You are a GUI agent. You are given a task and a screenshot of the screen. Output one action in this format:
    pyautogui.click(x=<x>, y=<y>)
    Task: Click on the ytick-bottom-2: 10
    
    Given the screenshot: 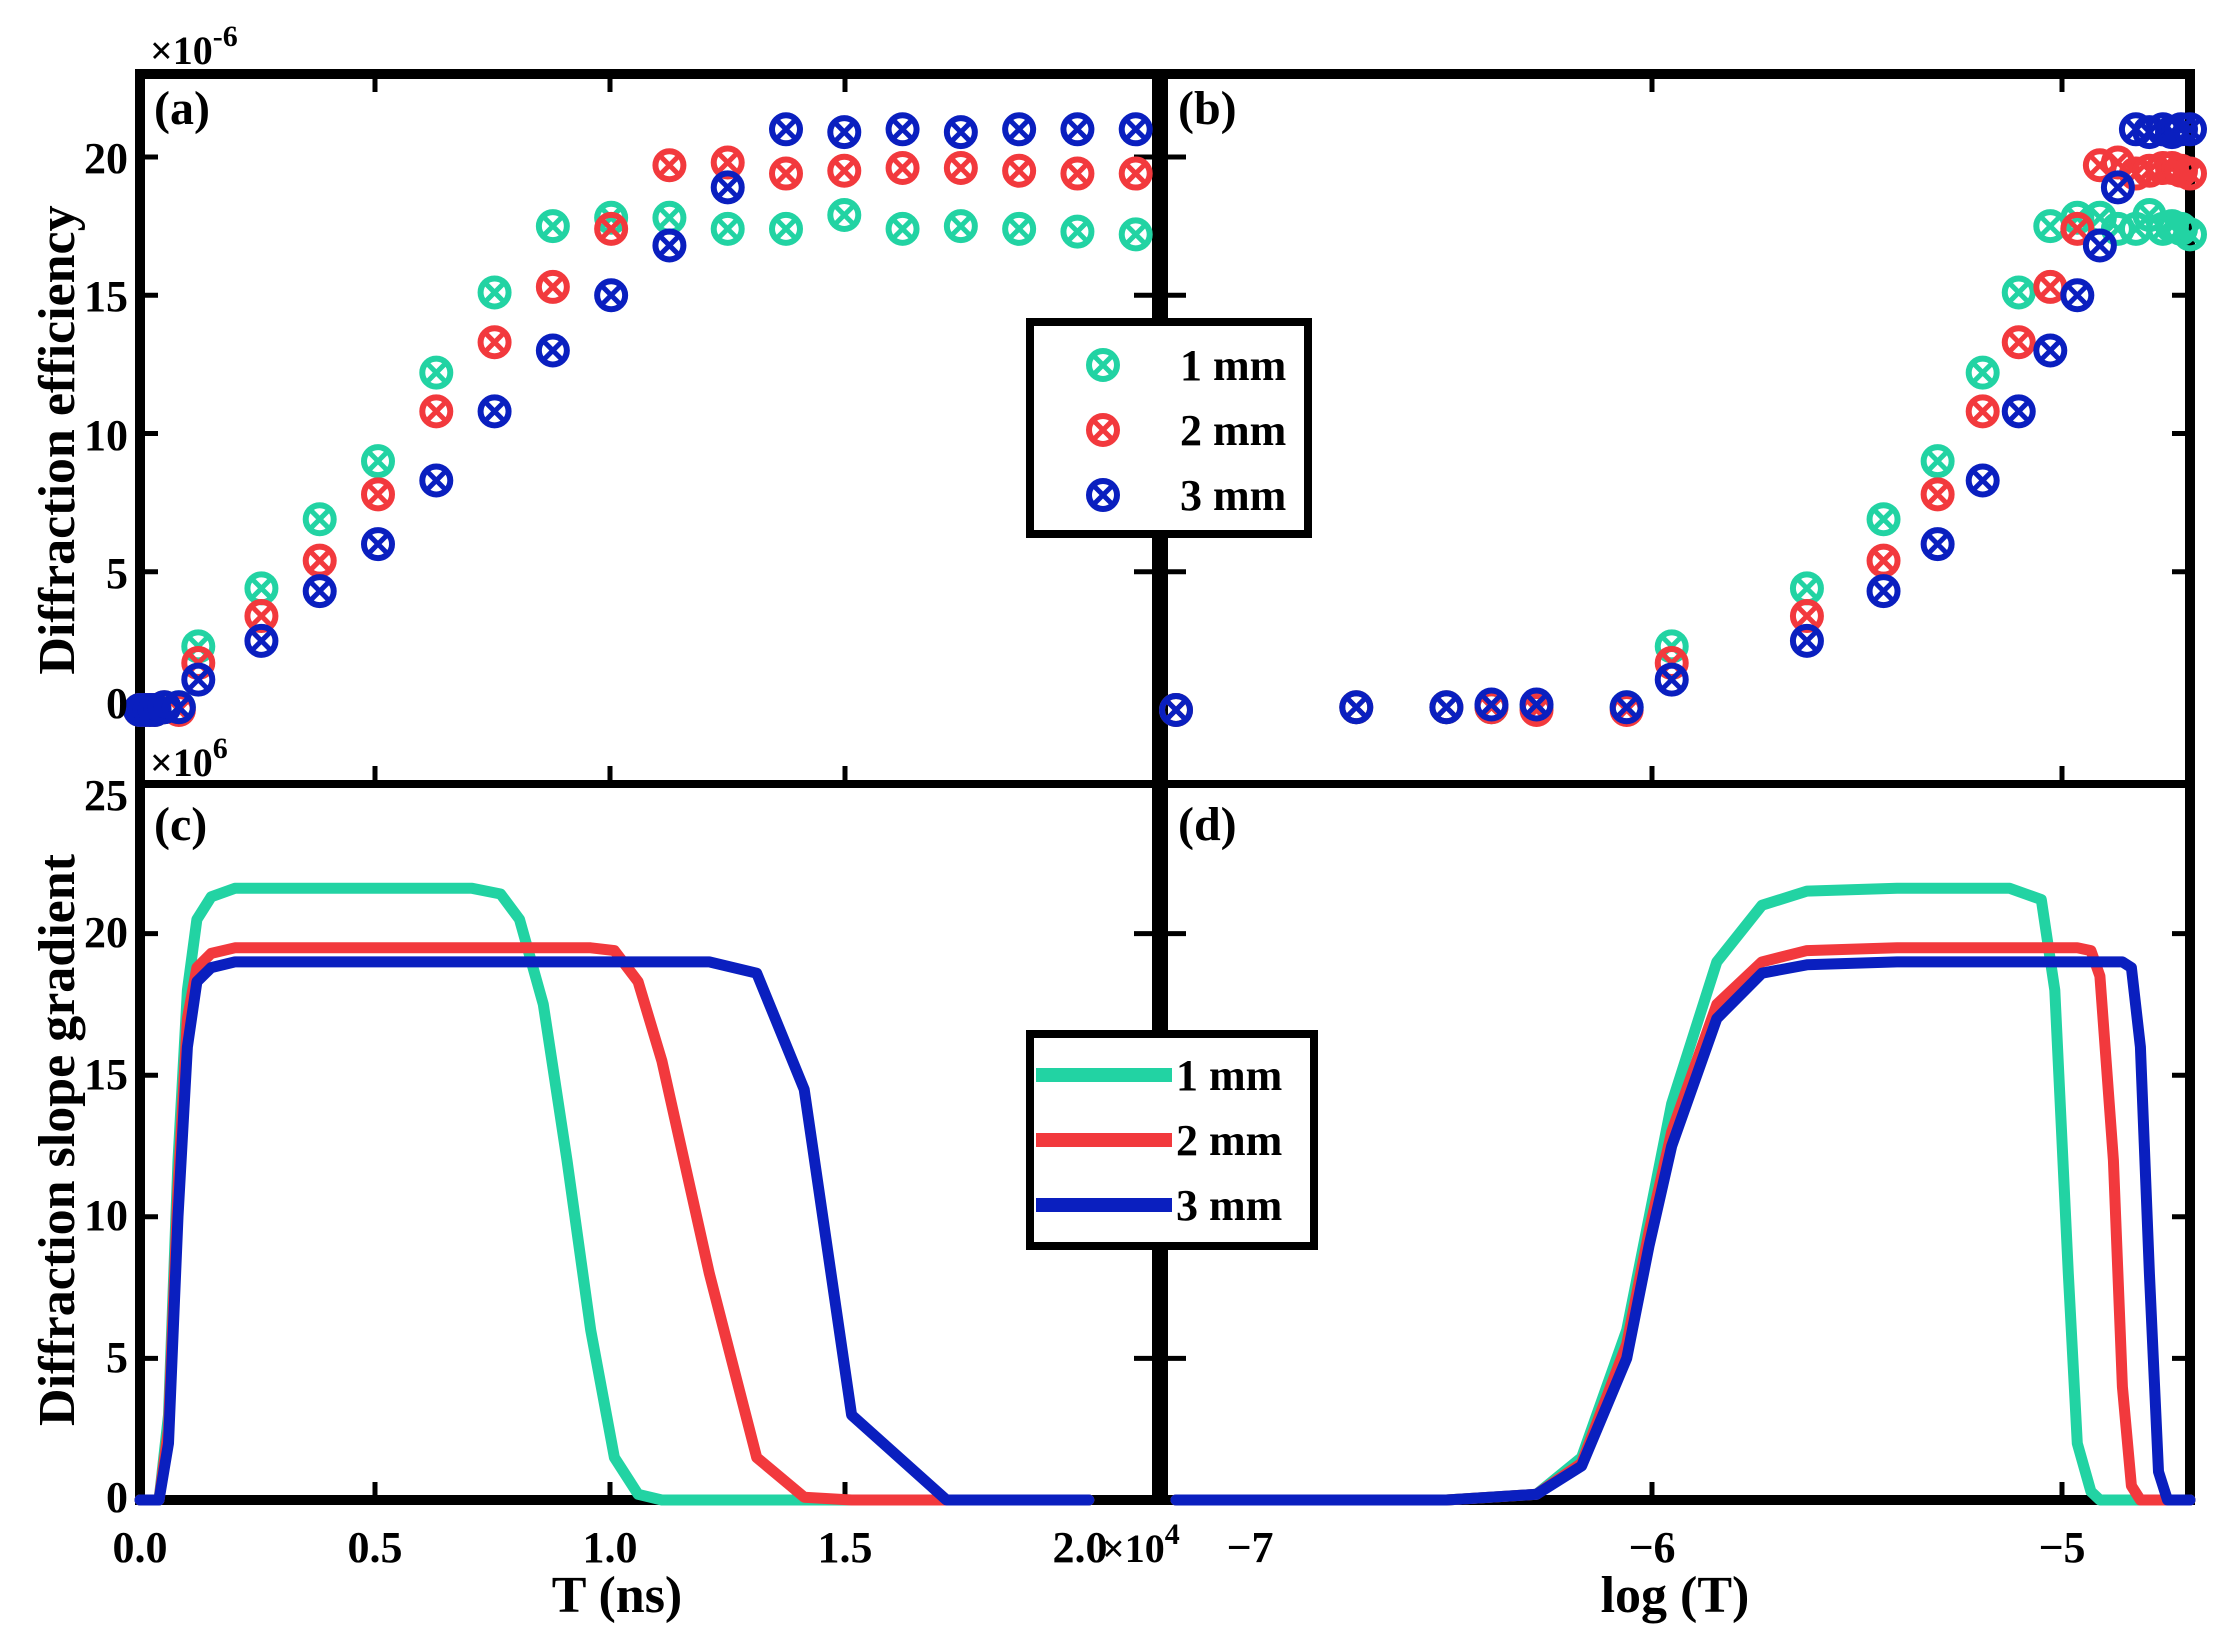 What is the action you would take?
    pyautogui.click(x=106, y=1215)
    